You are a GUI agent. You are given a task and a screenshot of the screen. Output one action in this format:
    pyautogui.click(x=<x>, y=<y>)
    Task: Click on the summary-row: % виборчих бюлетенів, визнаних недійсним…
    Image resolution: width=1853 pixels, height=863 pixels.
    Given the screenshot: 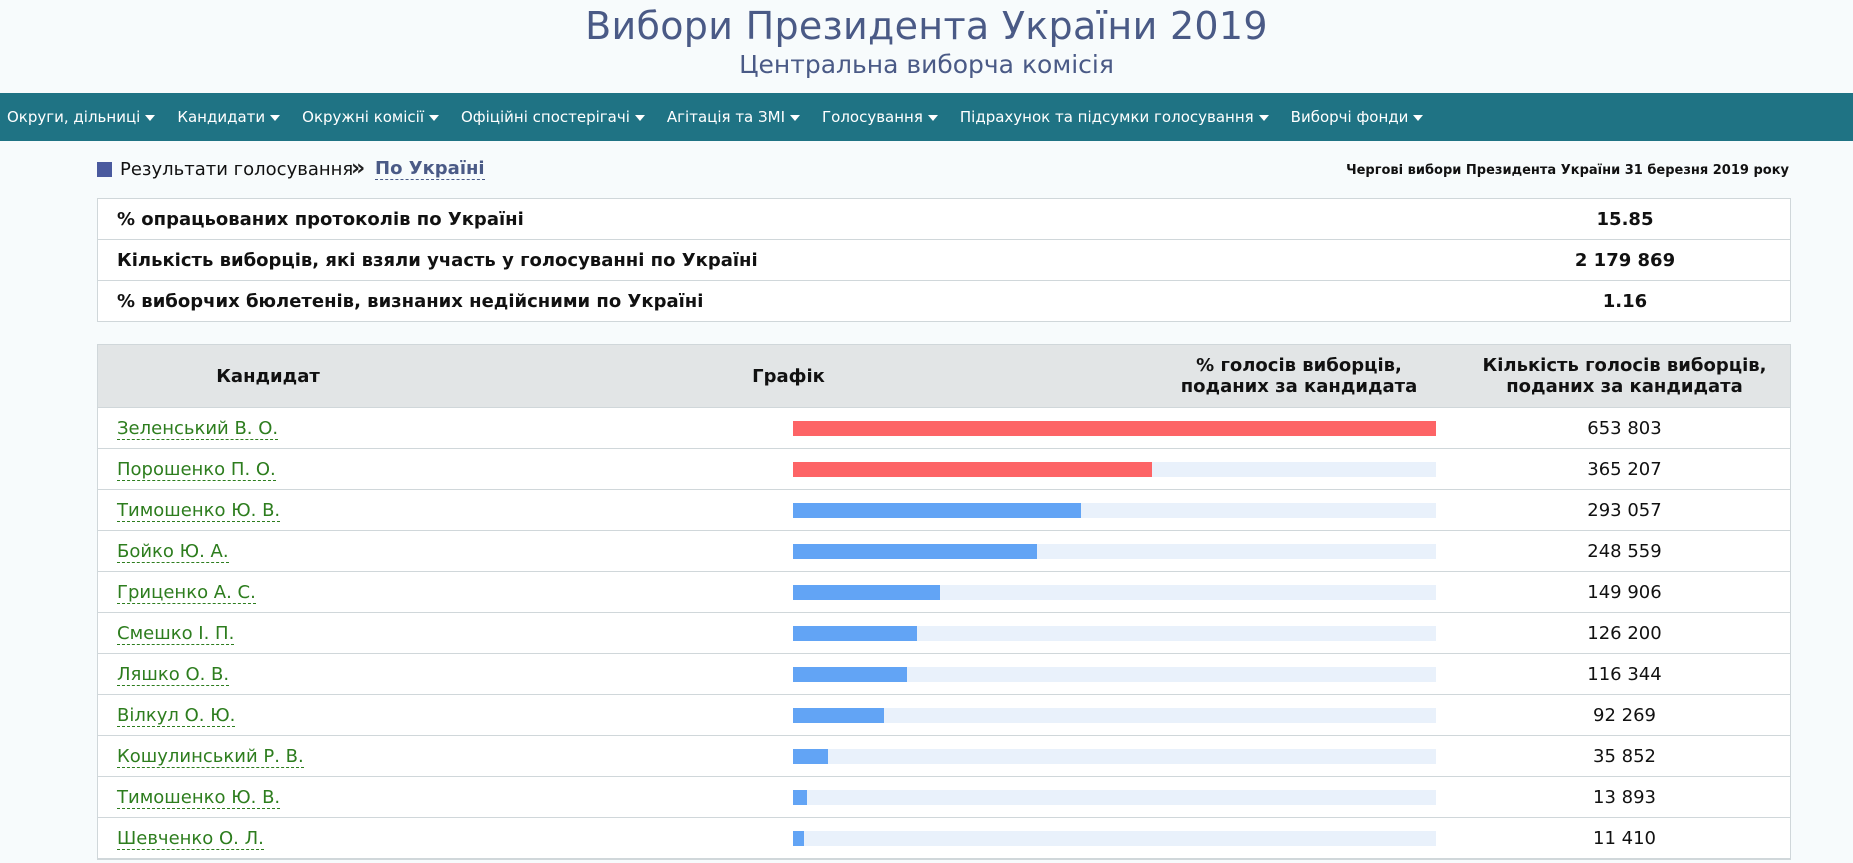 What is the action you would take?
    pyautogui.click(x=944, y=301)
    